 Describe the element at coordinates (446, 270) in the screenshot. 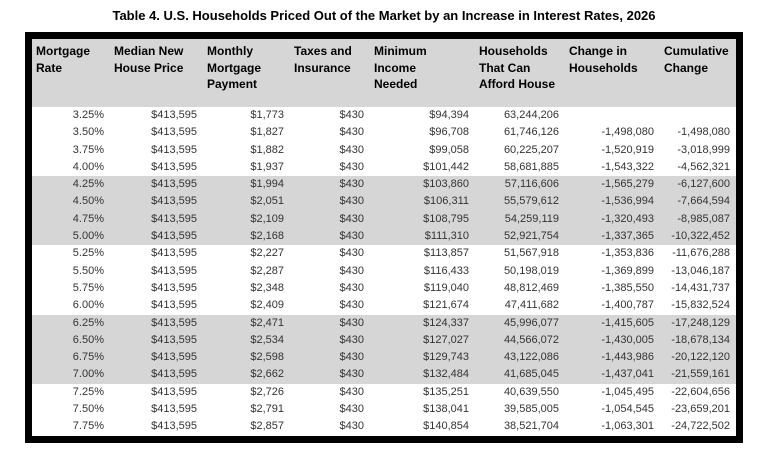

I see `table-cell: $116,433` at that location.